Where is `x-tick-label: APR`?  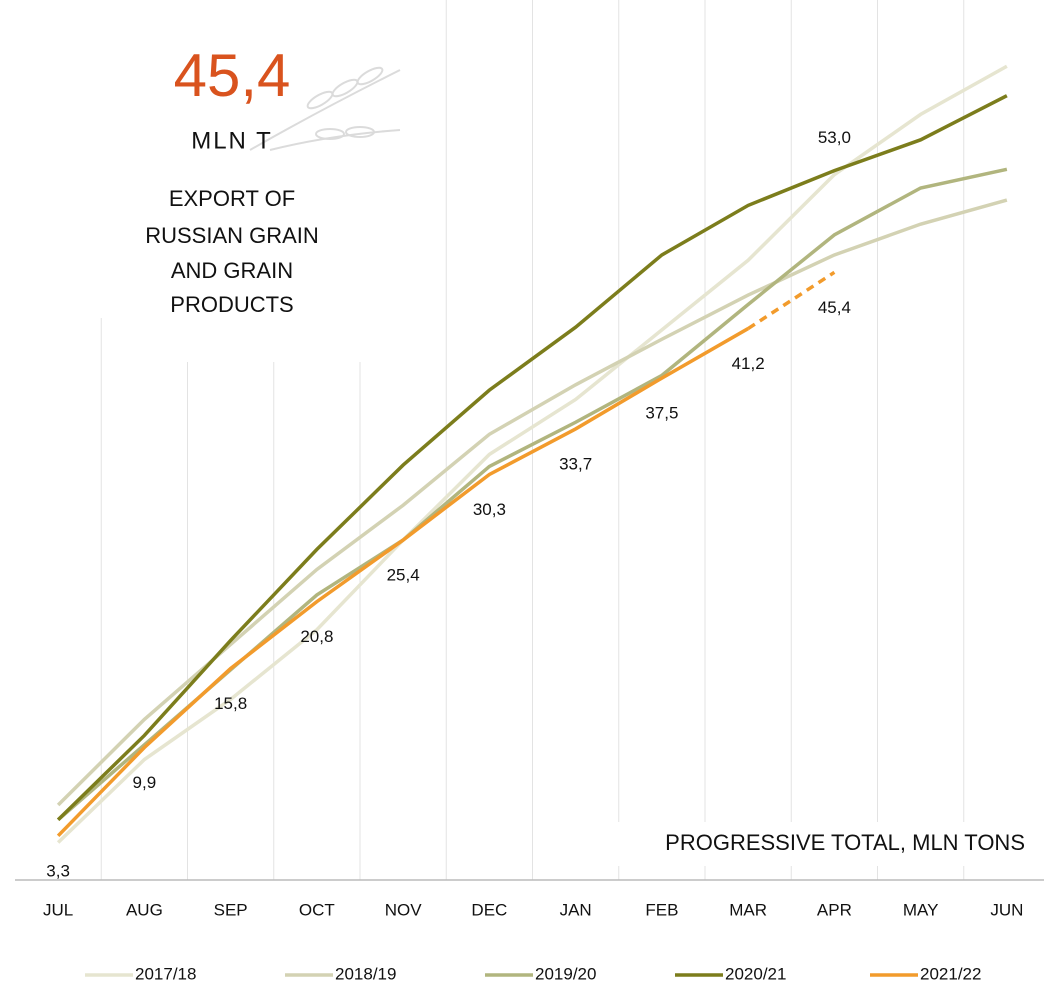
x-tick-label: APR is located at coordinates (834, 909).